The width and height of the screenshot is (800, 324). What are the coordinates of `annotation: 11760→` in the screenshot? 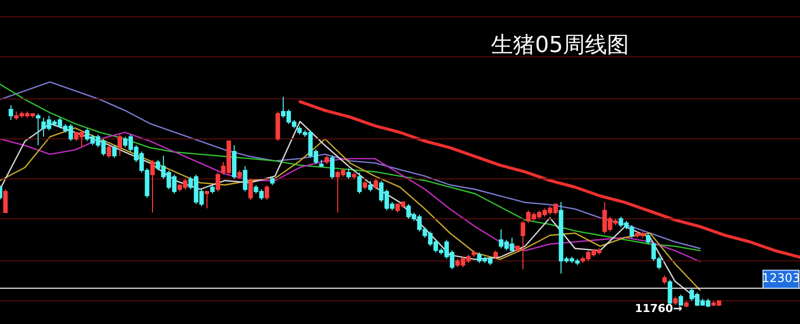 It's located at (658, 309).